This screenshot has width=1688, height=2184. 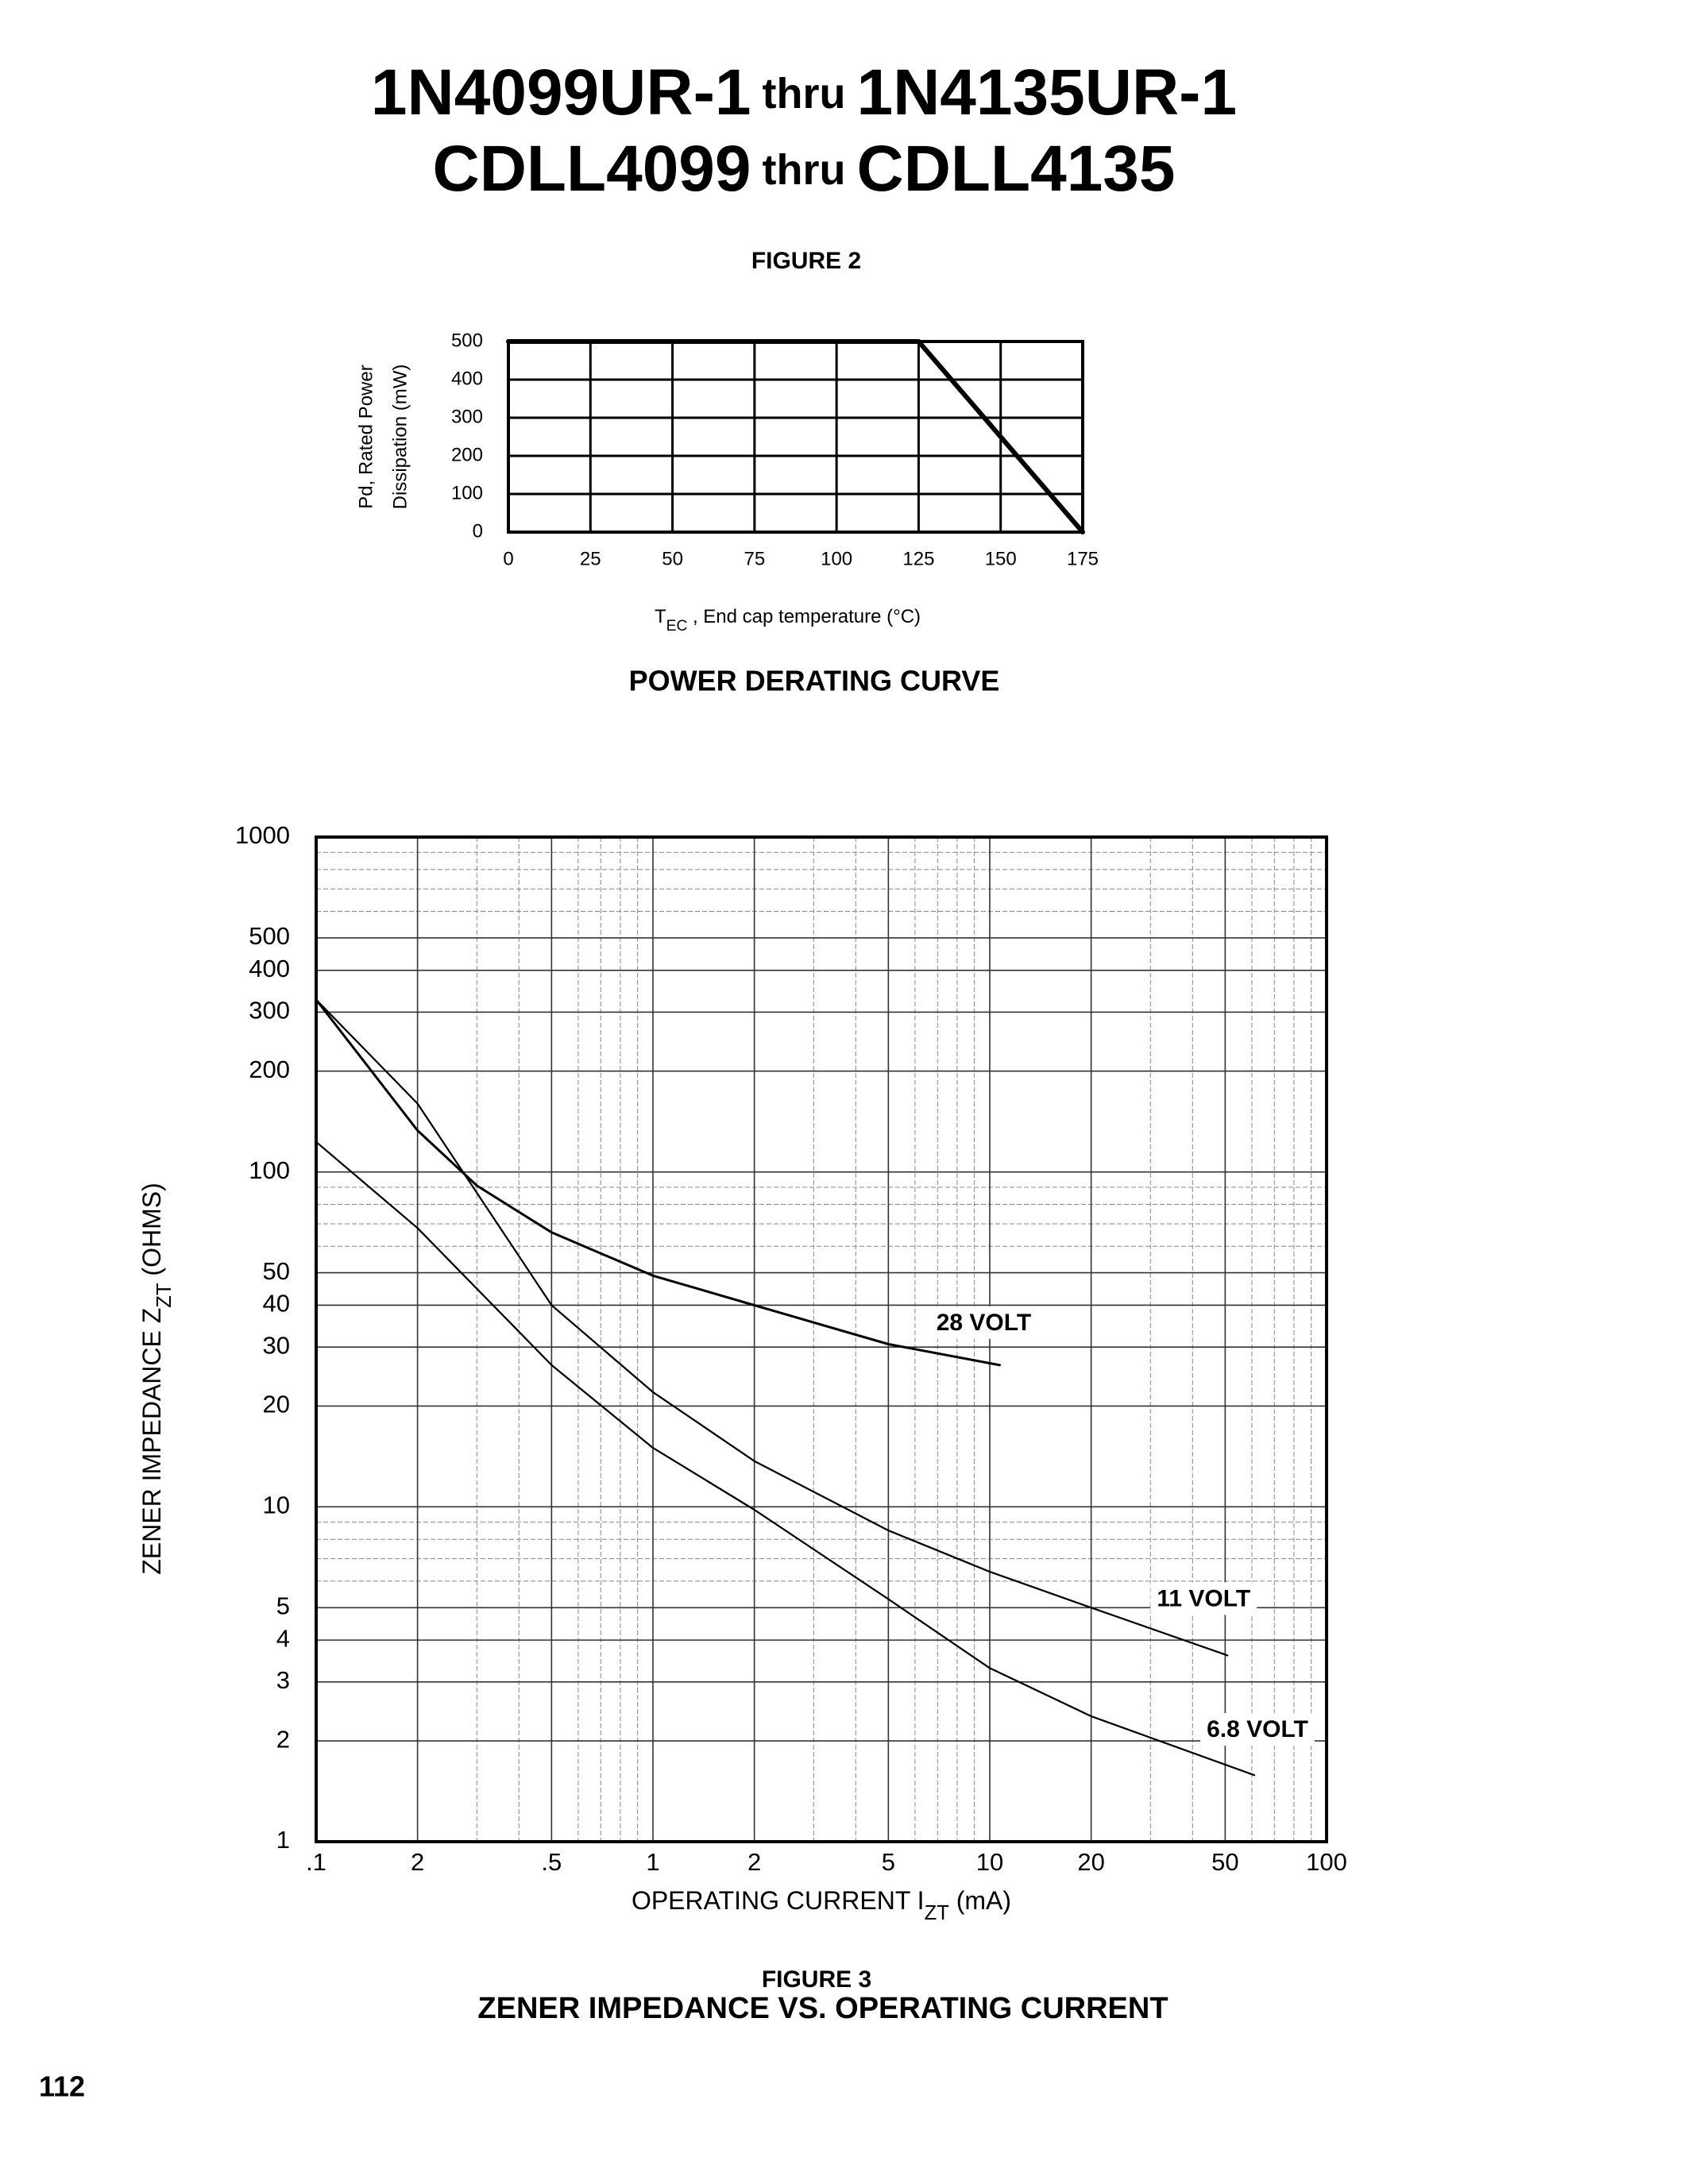 I want to click on x-tick-label: 75, so click(x=755, y=558).